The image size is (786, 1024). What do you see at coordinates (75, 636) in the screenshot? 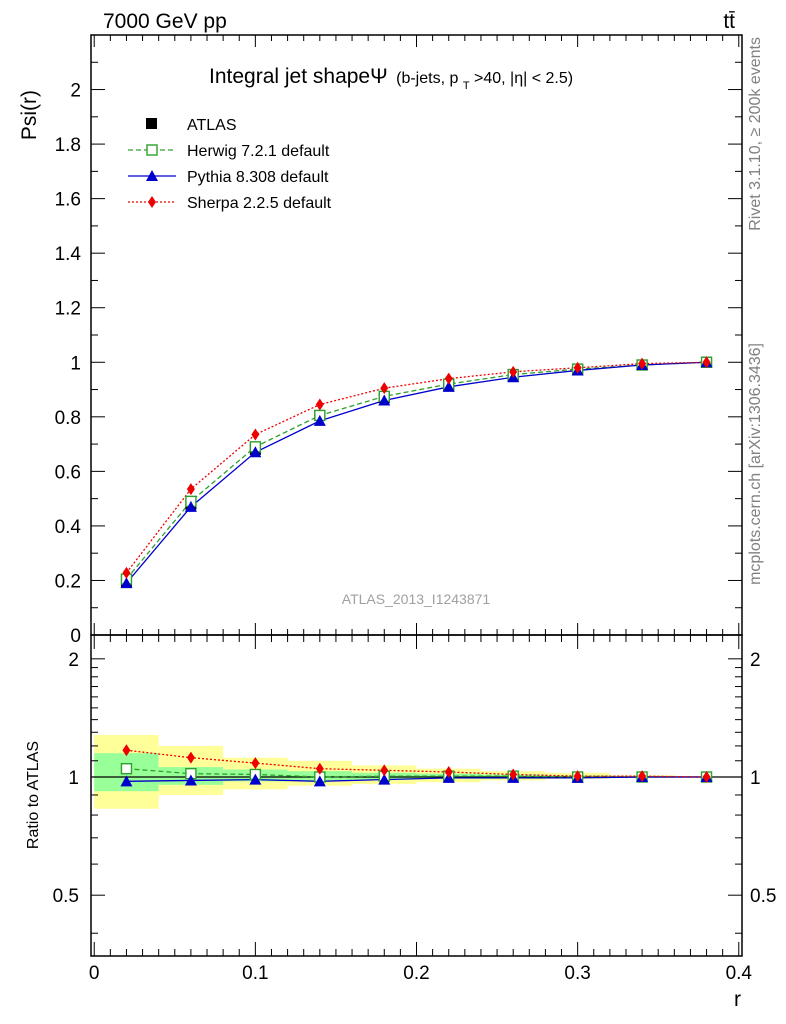
I see `main-ytick-label: 0` at bounding box center [75, 636].